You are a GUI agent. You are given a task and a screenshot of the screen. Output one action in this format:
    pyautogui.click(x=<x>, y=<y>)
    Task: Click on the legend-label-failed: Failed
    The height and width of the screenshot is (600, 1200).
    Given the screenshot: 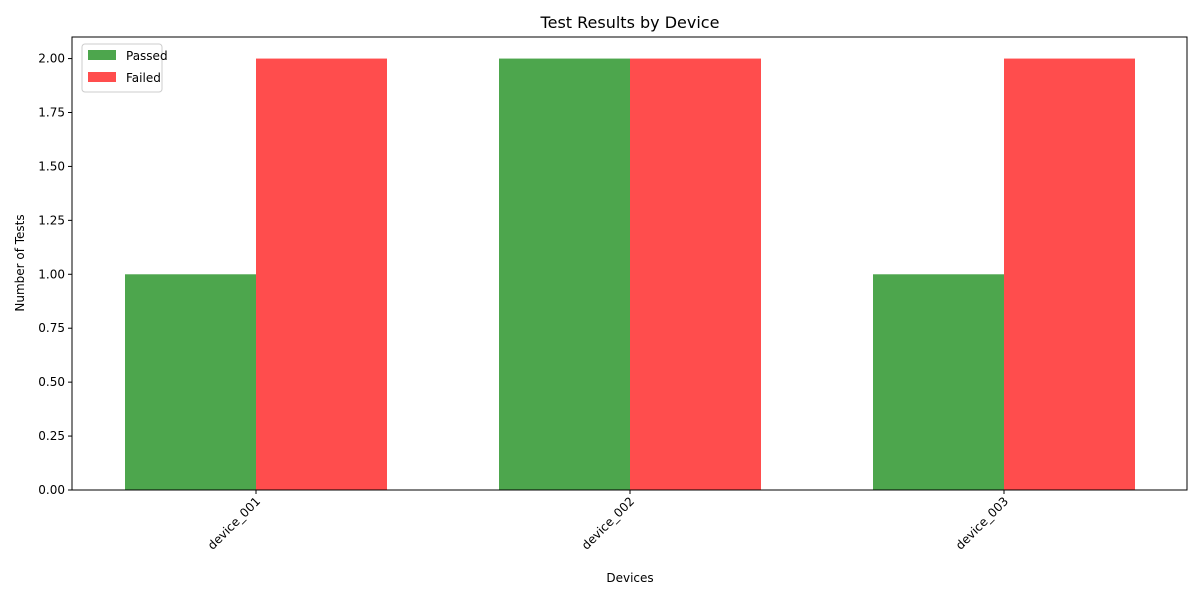 What is the action you would take?
    pyautogui.click(x=143, y=78)
    